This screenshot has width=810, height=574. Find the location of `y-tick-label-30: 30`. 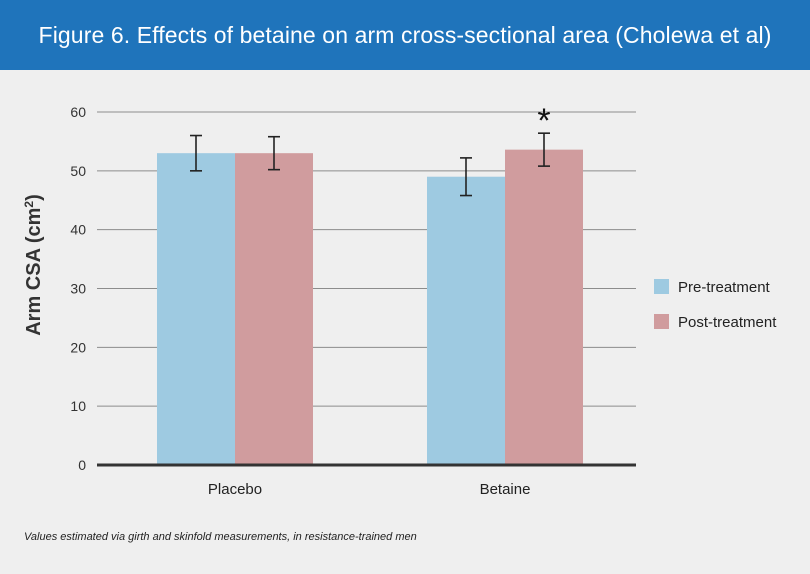

y-tick-label-30: 30 is located at coordinates (78, 289).